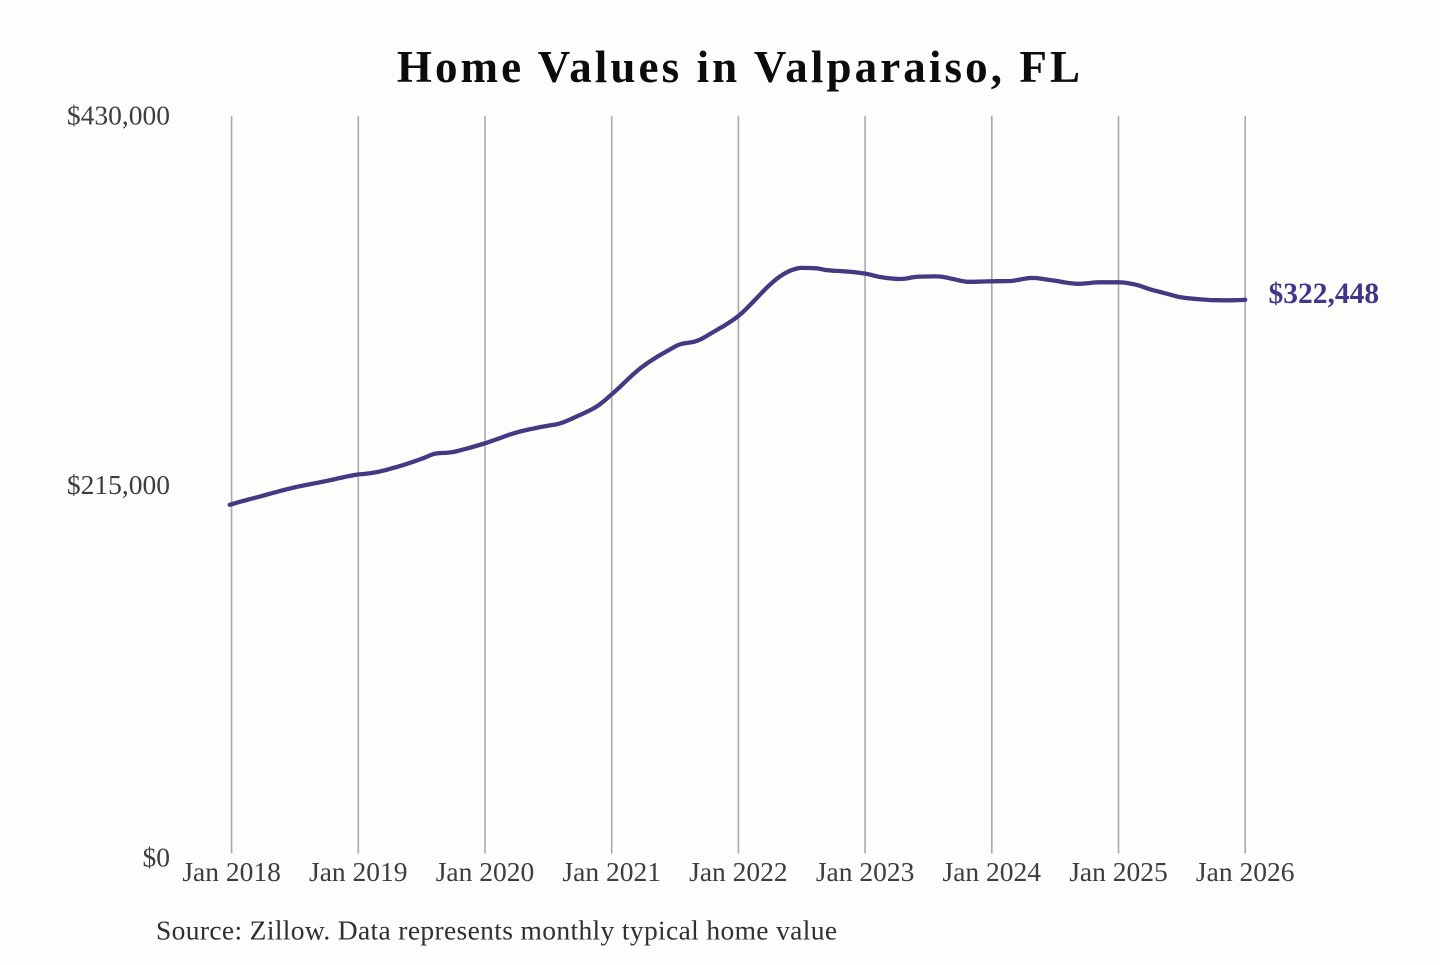 Image resolution: width=1440 pixels, height=965 pixels. Describe the element at coordinates (1324, 294) in the screenshot. I see `svg-text: $322,448` at that location.